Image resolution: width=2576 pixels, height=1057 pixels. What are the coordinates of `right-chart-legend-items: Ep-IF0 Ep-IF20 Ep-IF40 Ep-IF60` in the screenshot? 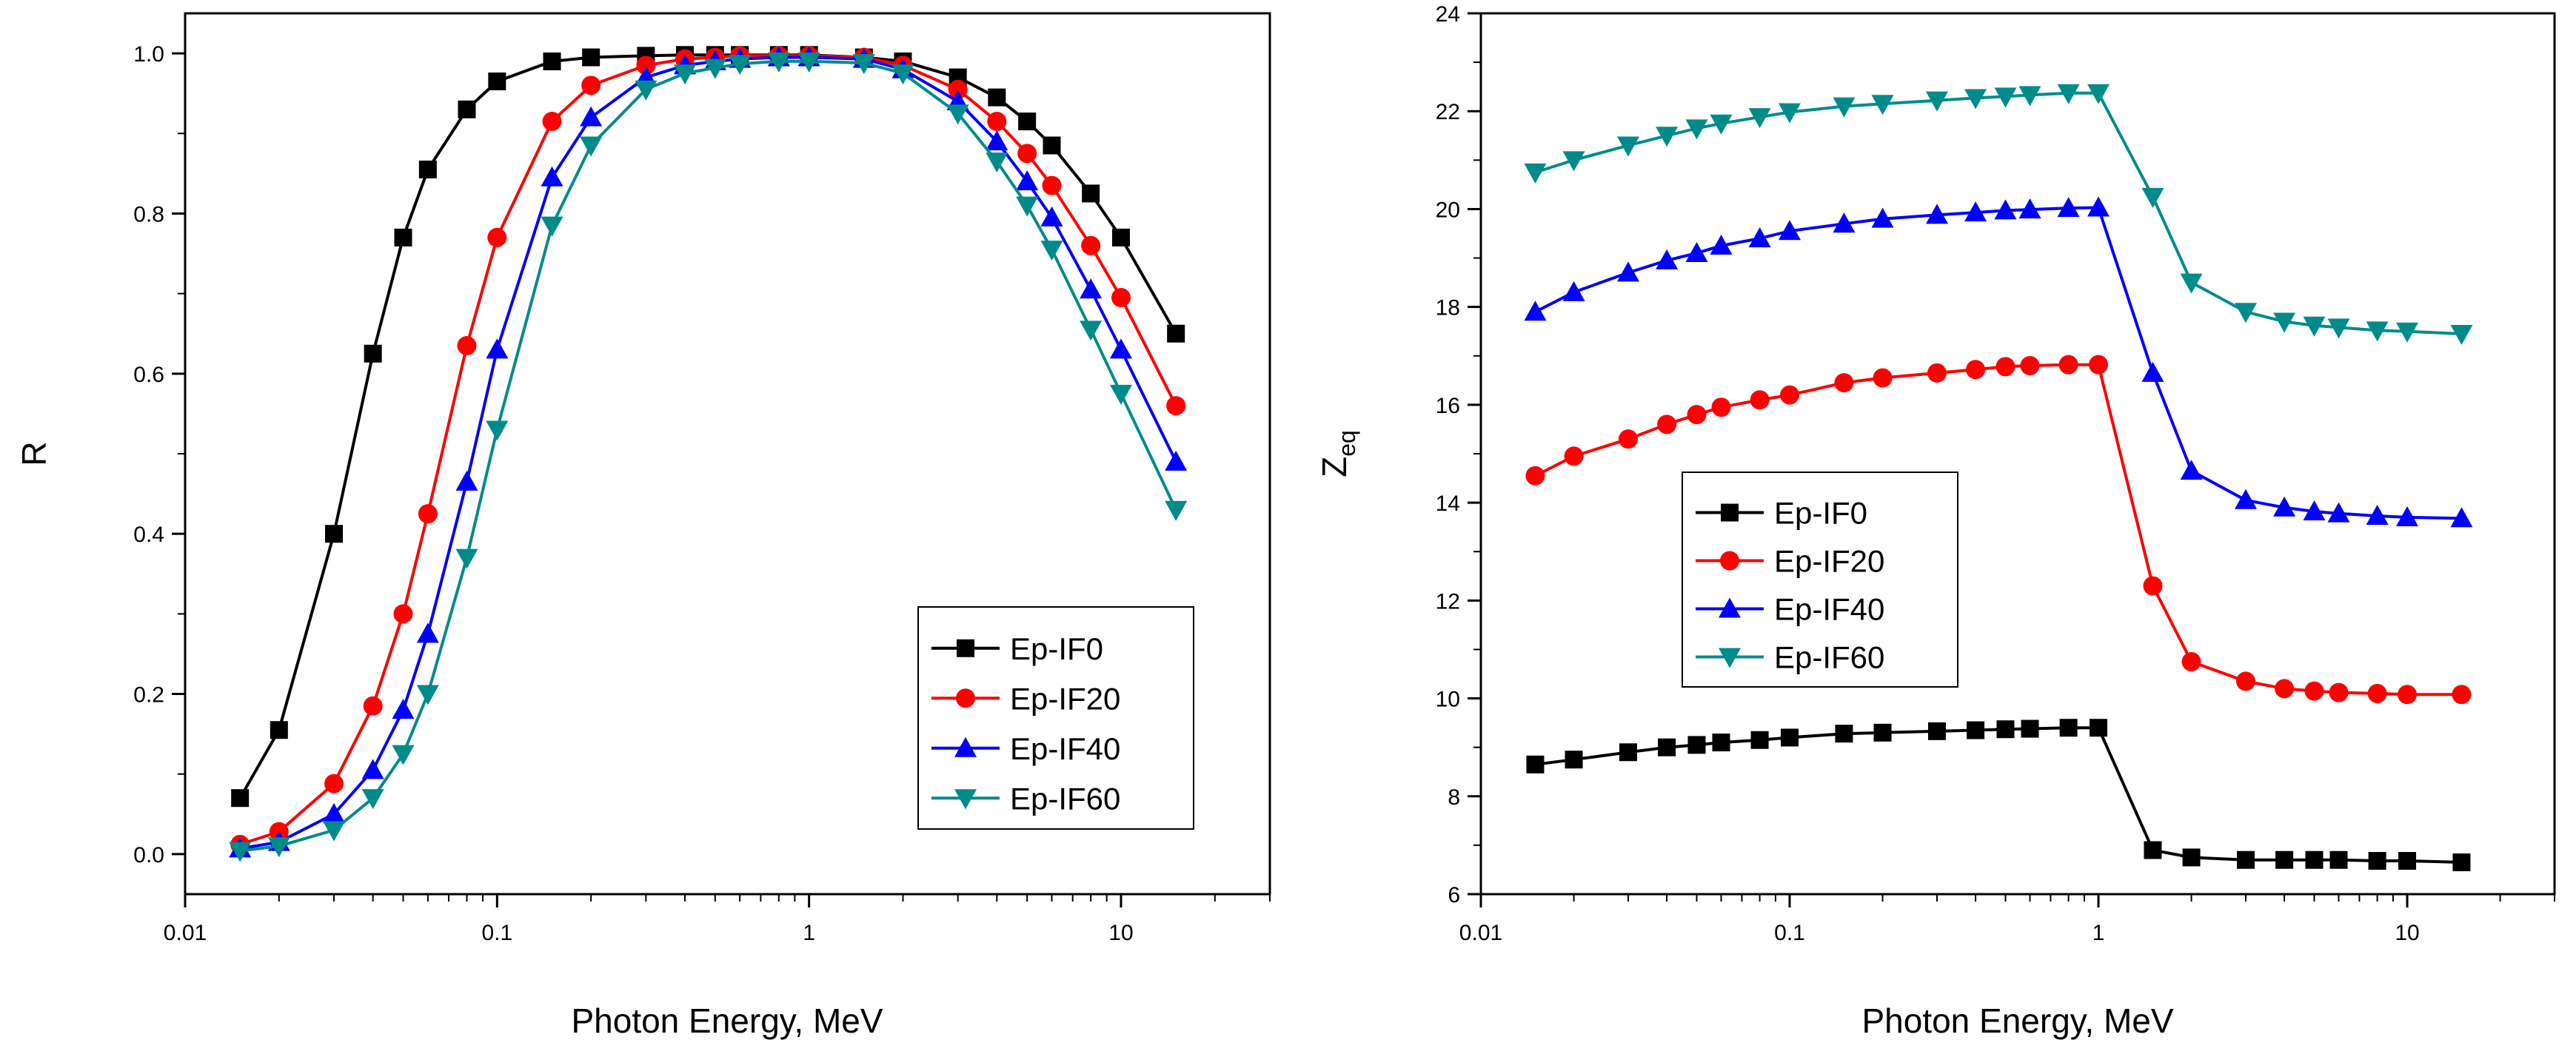 It's located at (1790, 585).